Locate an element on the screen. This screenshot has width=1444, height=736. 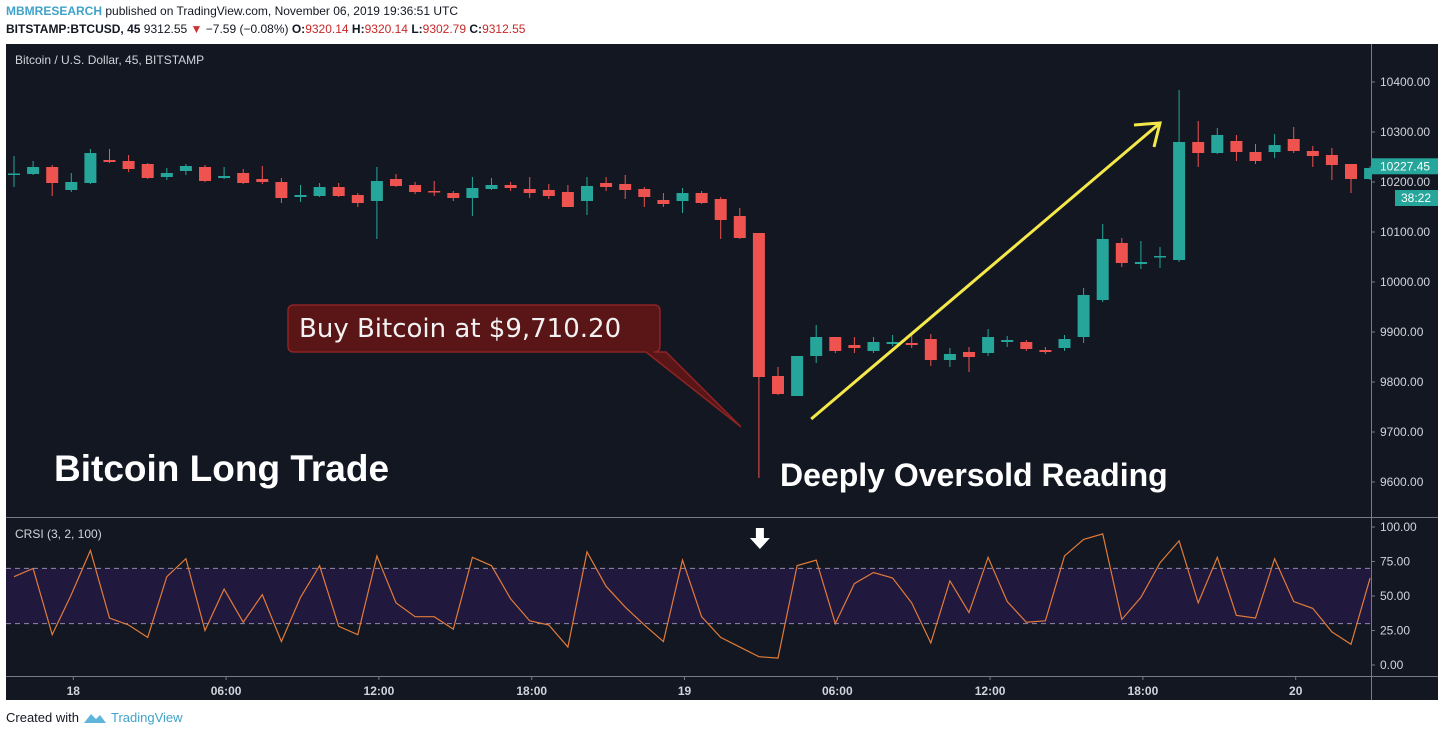
trend-arrow-head-icon is located at coordinates (1147, 134).